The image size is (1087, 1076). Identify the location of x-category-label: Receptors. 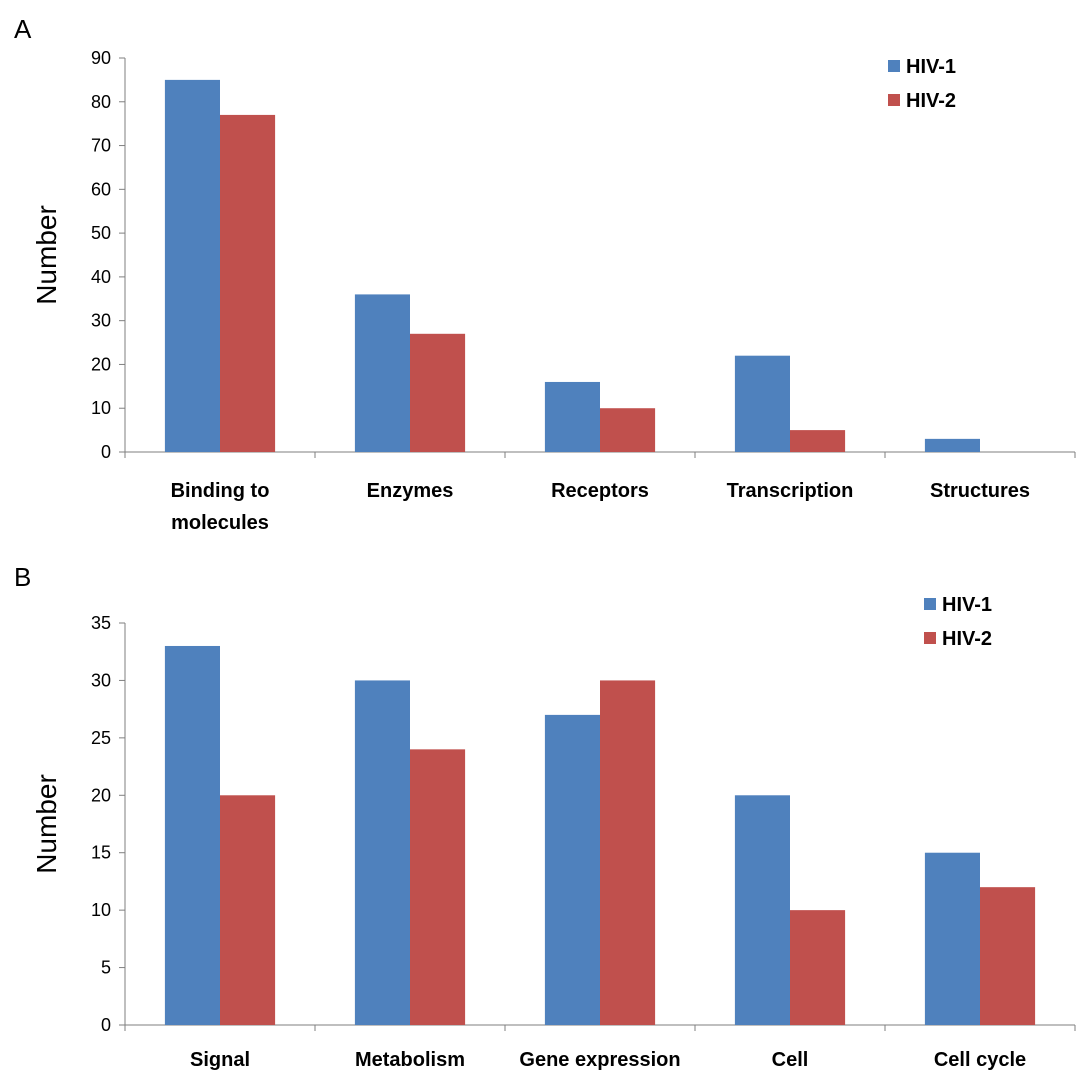
(600, 491).